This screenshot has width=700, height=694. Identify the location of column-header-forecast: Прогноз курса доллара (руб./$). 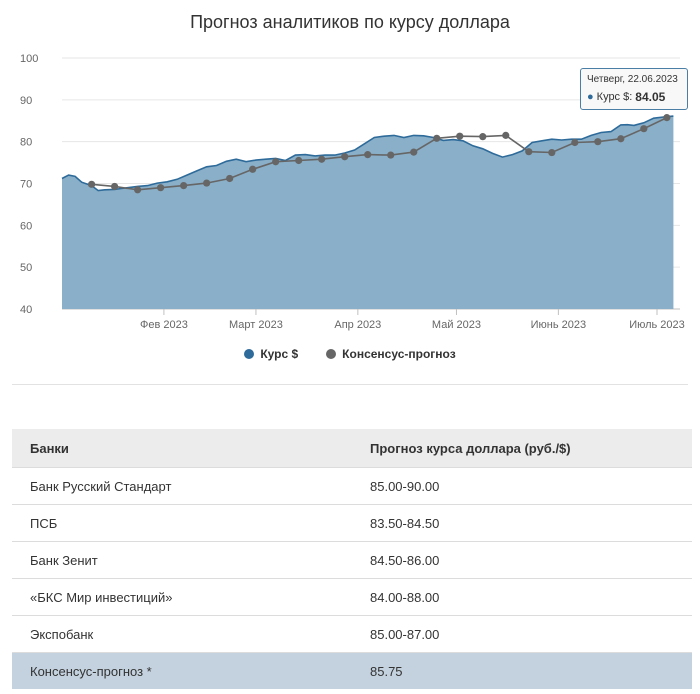
(522, 448).